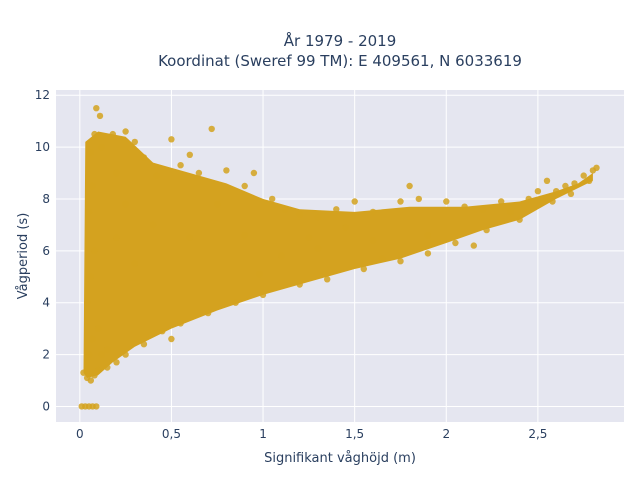  What do you see at coordinates (46, 406) in the screenshot?
I see `y-tick-label: 0` at bounding box center [46, 406].